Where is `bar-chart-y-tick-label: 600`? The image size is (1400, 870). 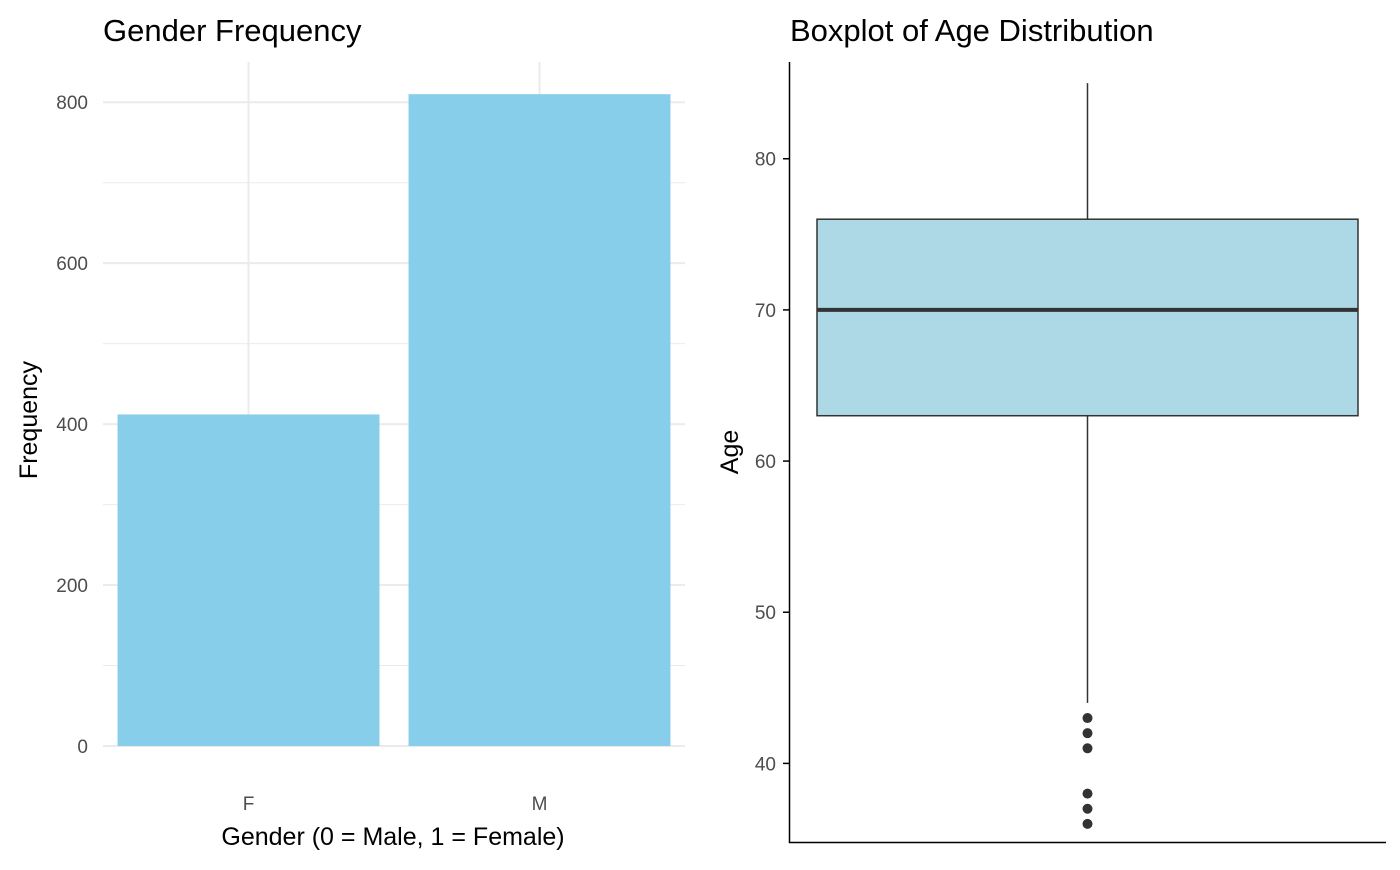 bar-chart-y-tick-label: 600 is located at coordinates (72, 264).